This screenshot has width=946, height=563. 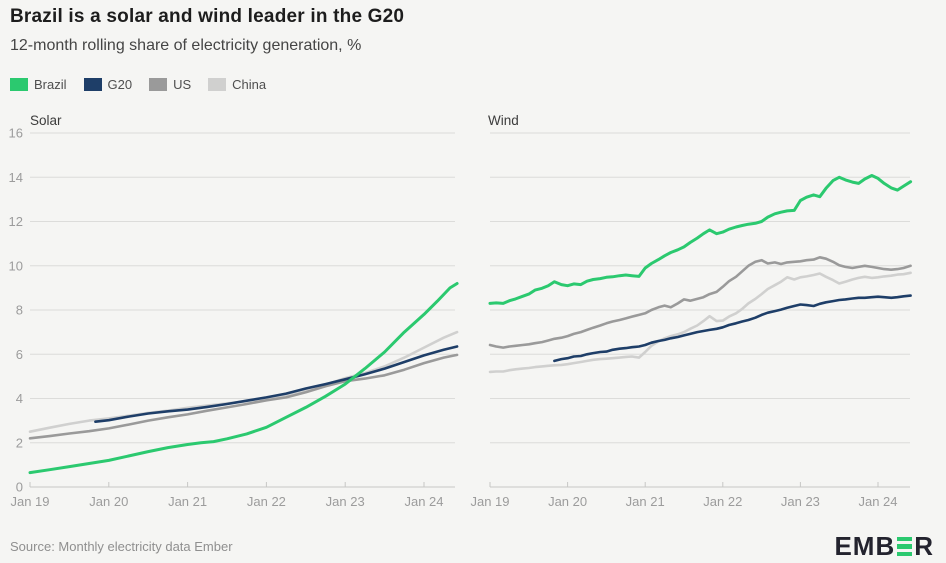 I want to click on wind-panel-title: Wind, so click(x=503, y=120).